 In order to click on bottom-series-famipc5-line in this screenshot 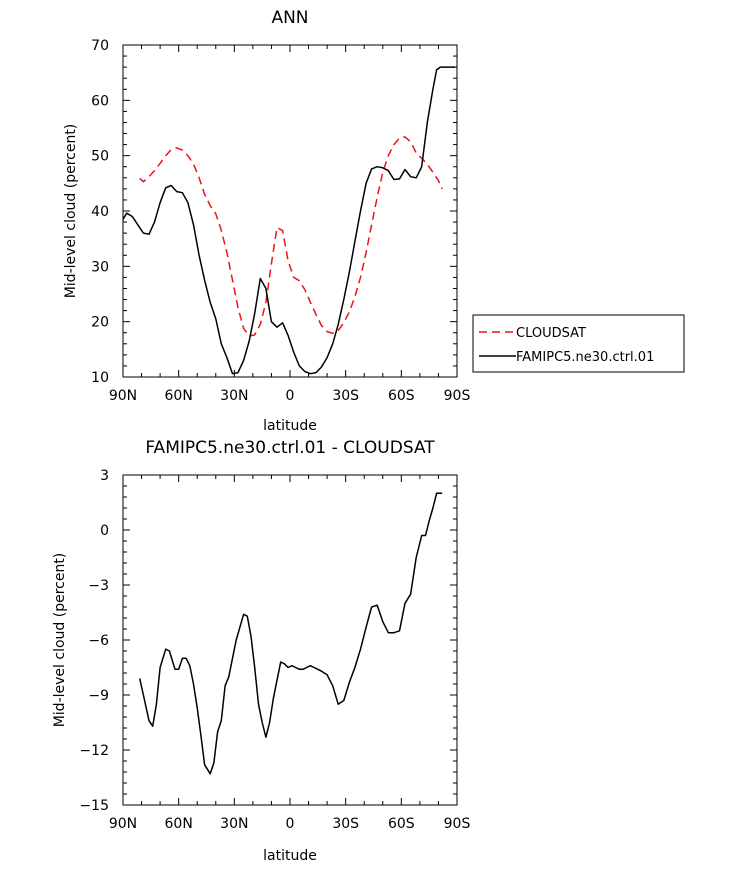, I will do `click(290, 633)`.